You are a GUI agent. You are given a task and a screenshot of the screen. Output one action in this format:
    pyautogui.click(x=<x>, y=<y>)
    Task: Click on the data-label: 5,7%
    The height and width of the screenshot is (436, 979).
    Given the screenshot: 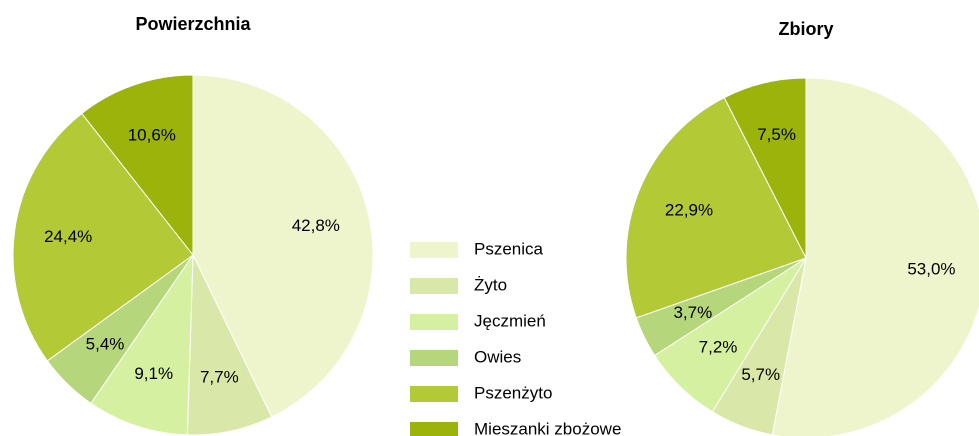 What is the action you would take?
    pyautogui.click(x=760, y=374)
    